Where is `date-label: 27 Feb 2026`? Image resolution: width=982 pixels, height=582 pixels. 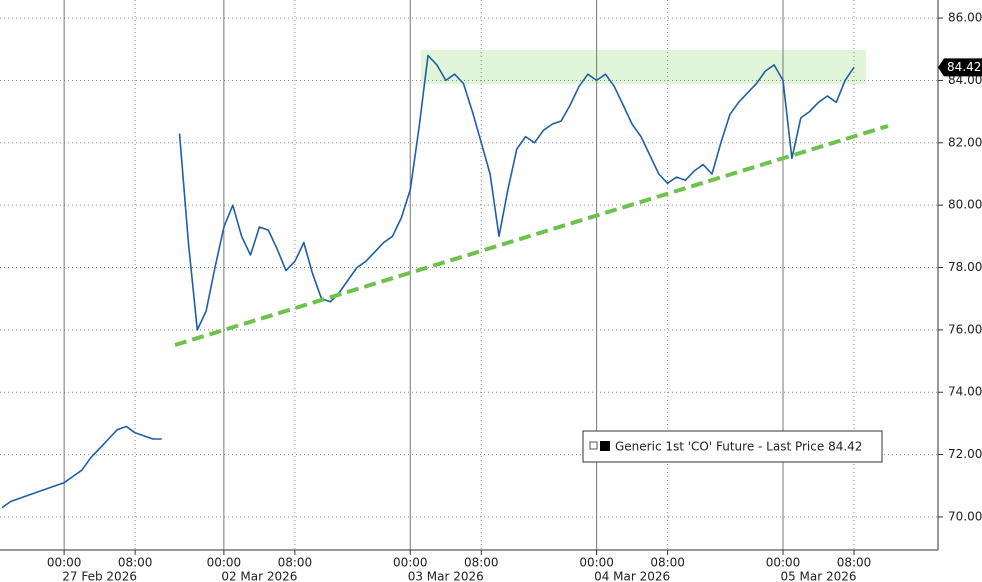
date-label: 27 Feb 2026 is located at coordinates (99, 576).